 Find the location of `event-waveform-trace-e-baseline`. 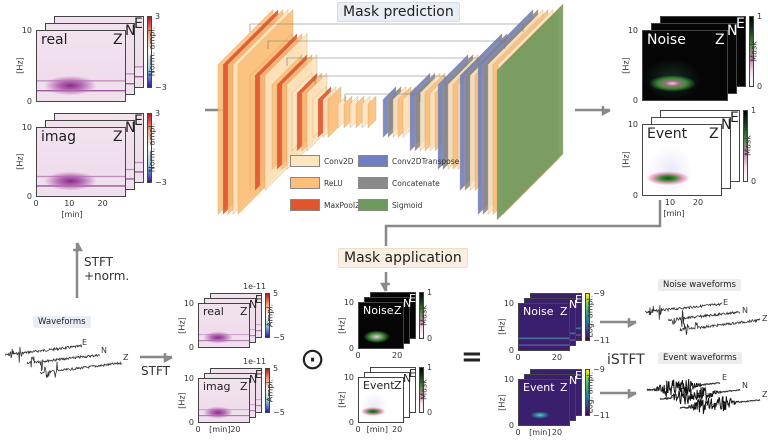

event-waveform-trace-e-baseline is located at coordinates (683, 386).